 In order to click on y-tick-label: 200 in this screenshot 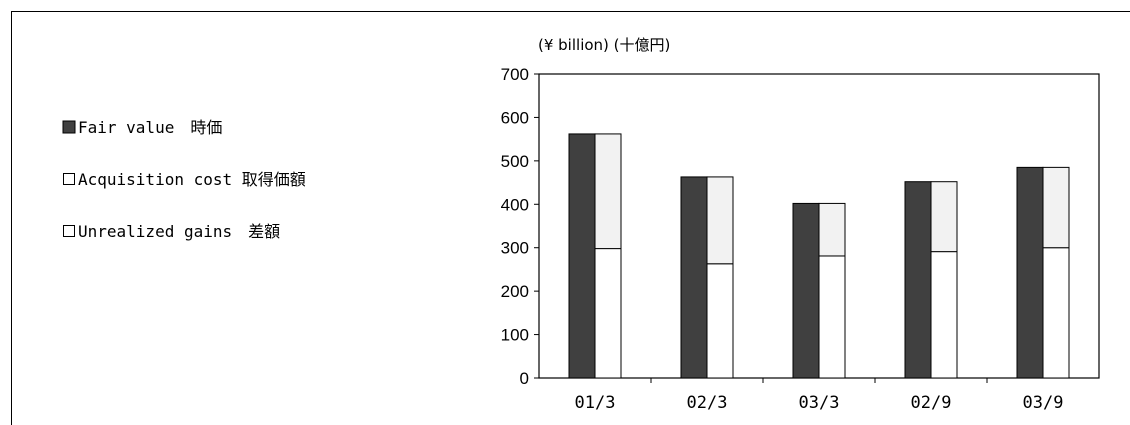, I will do `click(515, 291)`.